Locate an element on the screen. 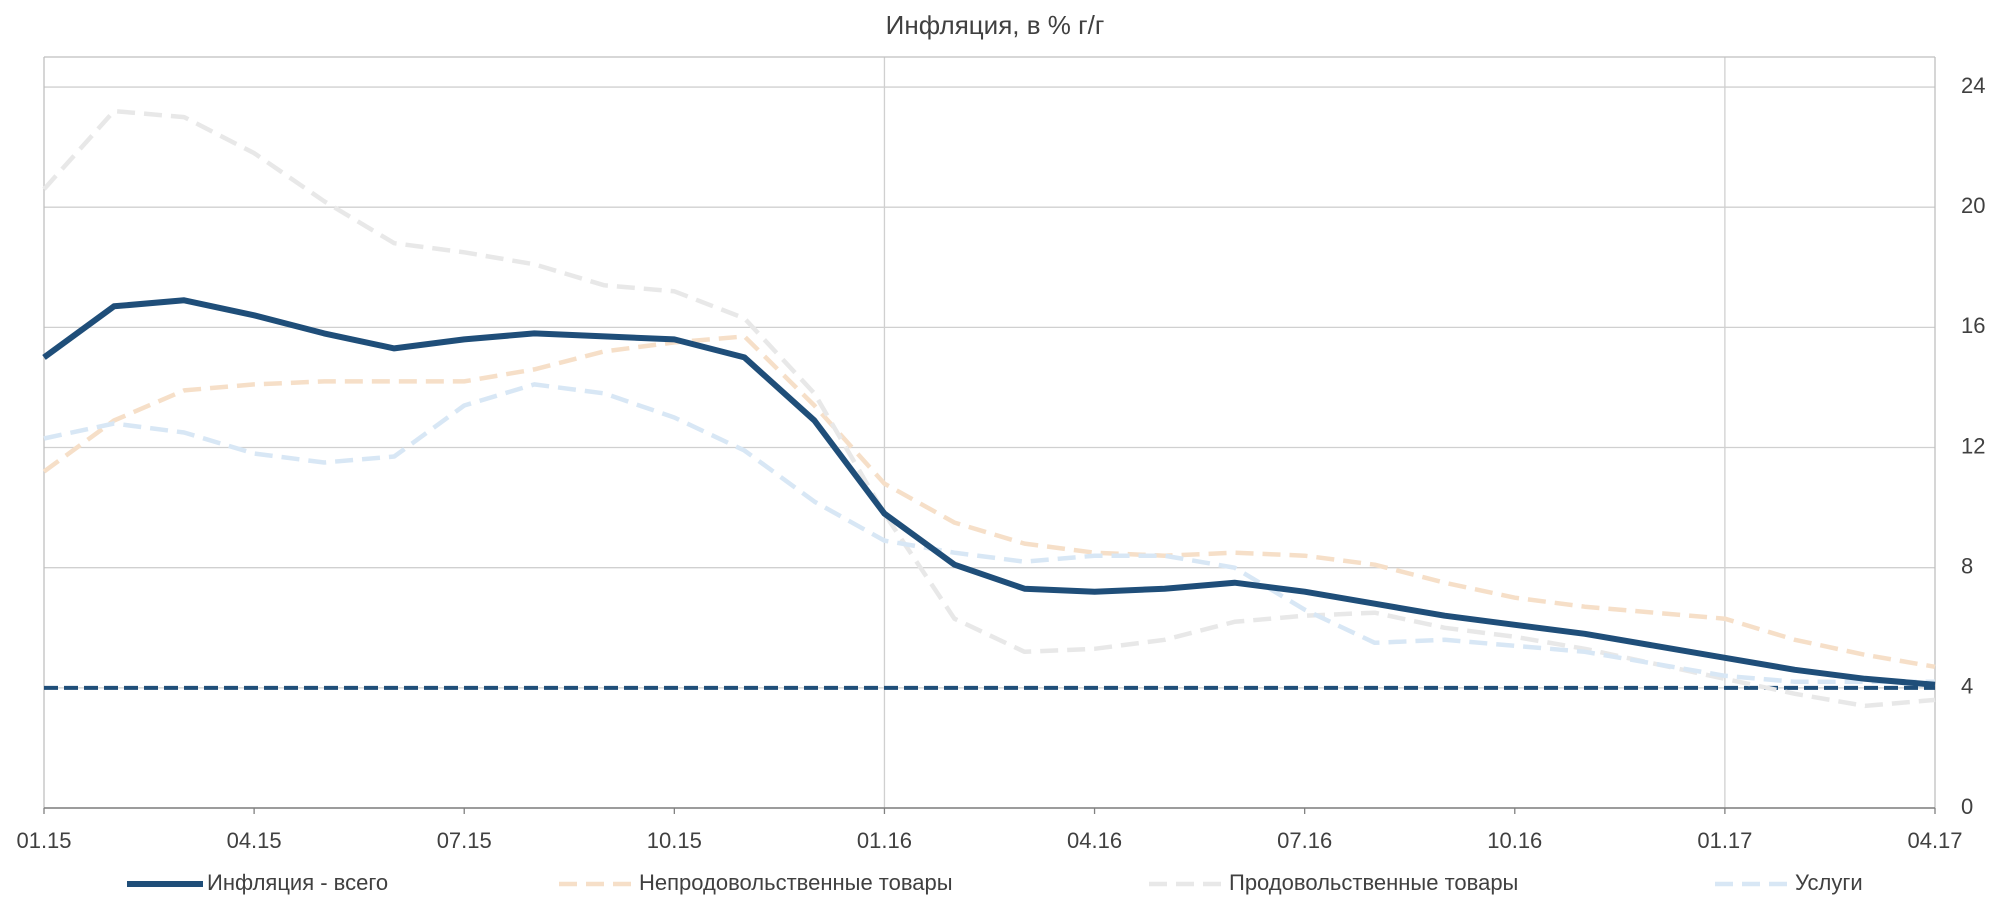  x-tick-label: 07.16 is located at coordinates (1304, 840).